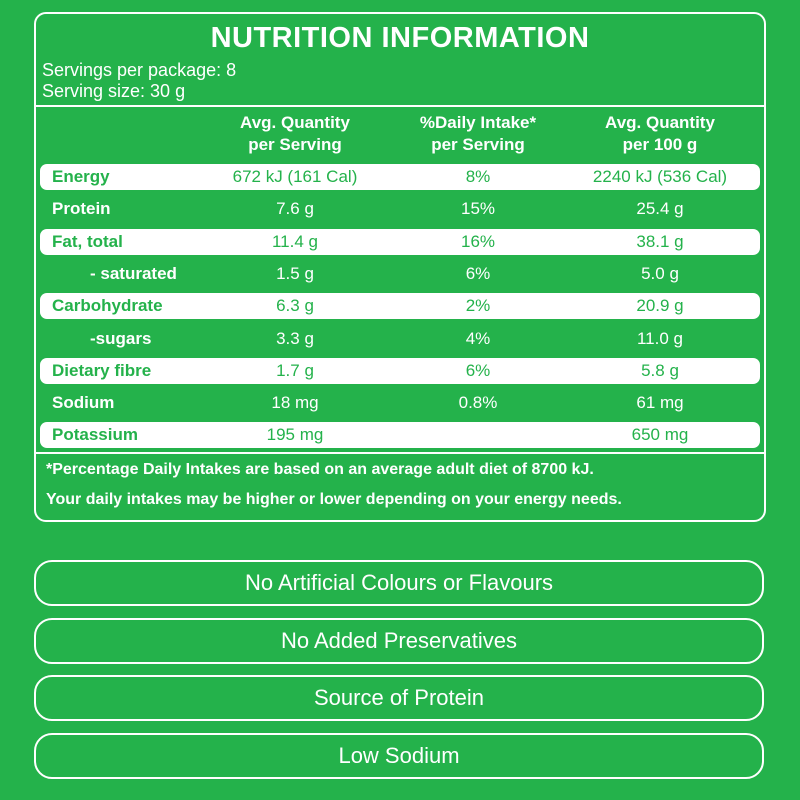 The height and width of the screenshot is (800, 800). I want to click on nutrient-row: Fat, total 11.4 g 16% 38.1 g, so click(400, 241).